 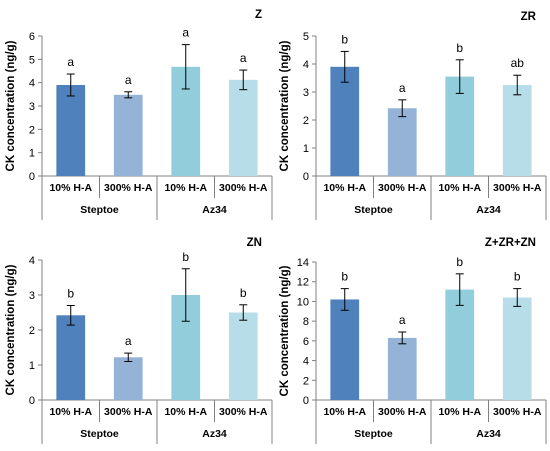 I want to click on y-tick-label: 10, so click(x=303, y=302).